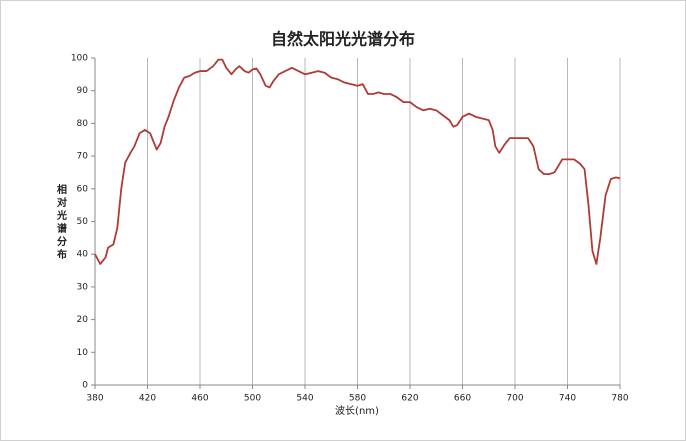 The height and width of the screenshot is (441, 686). What do you see at coordinates (83, 91) in the screenshot?
I see `y-tick-label: 90` at bounding box center [83, 91].